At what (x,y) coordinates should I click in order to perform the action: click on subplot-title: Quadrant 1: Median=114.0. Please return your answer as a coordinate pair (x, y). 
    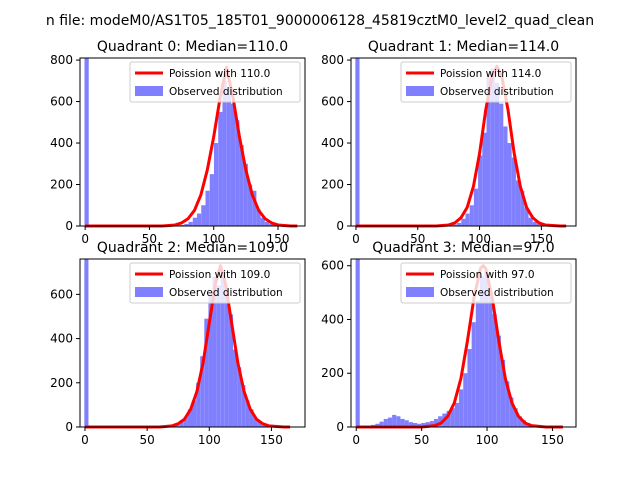
    Looking at the image, I should click on (463, 47).